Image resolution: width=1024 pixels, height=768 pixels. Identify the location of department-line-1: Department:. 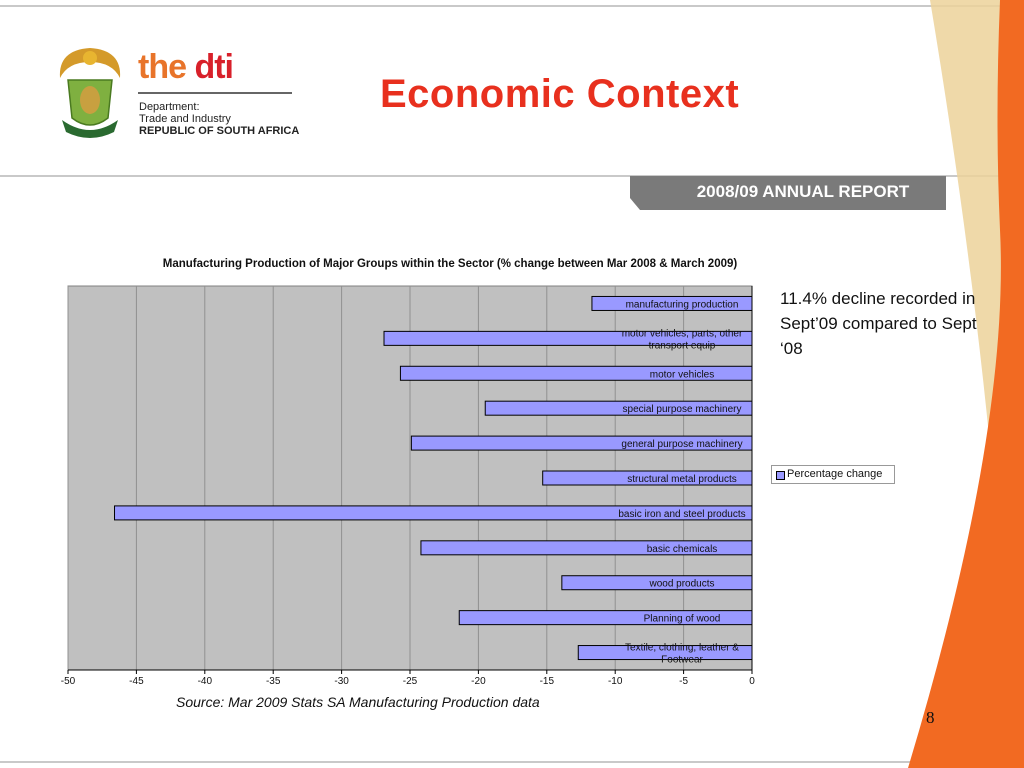
(169, 107).